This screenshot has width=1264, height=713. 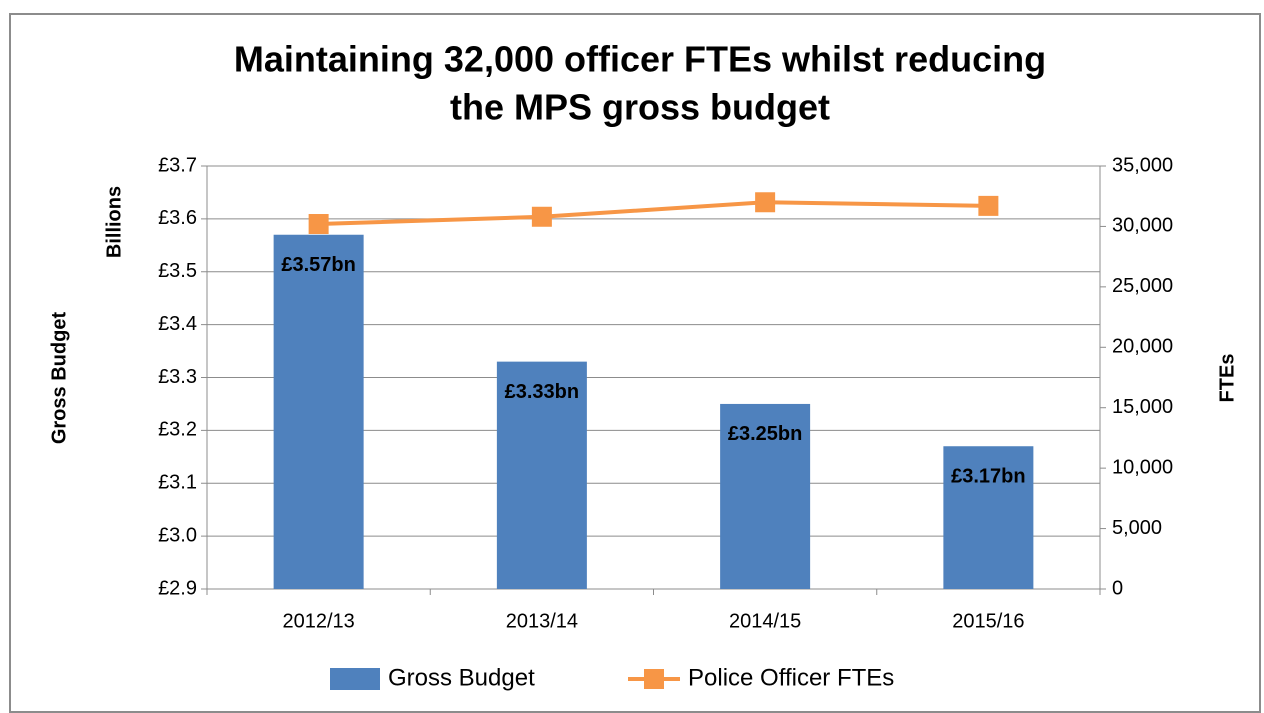 I want to click on y2-tick-label: 30,000, so click(x=1142, y=226).